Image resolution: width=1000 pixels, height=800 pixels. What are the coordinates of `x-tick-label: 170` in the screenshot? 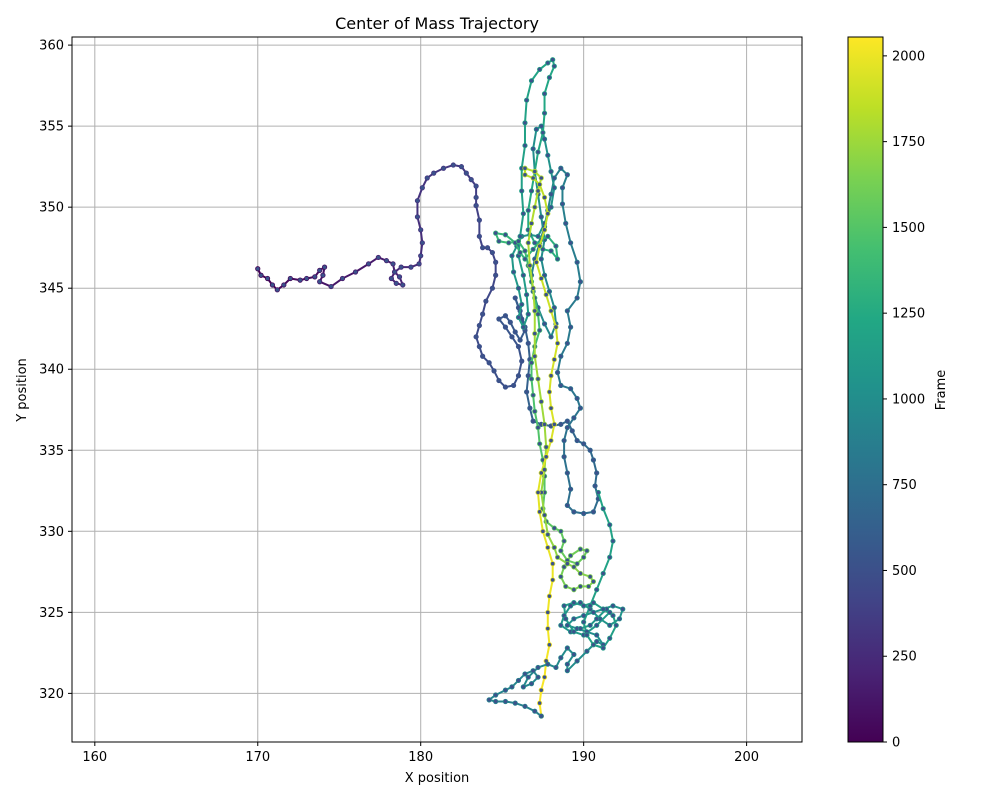 It's located at (257, 757).